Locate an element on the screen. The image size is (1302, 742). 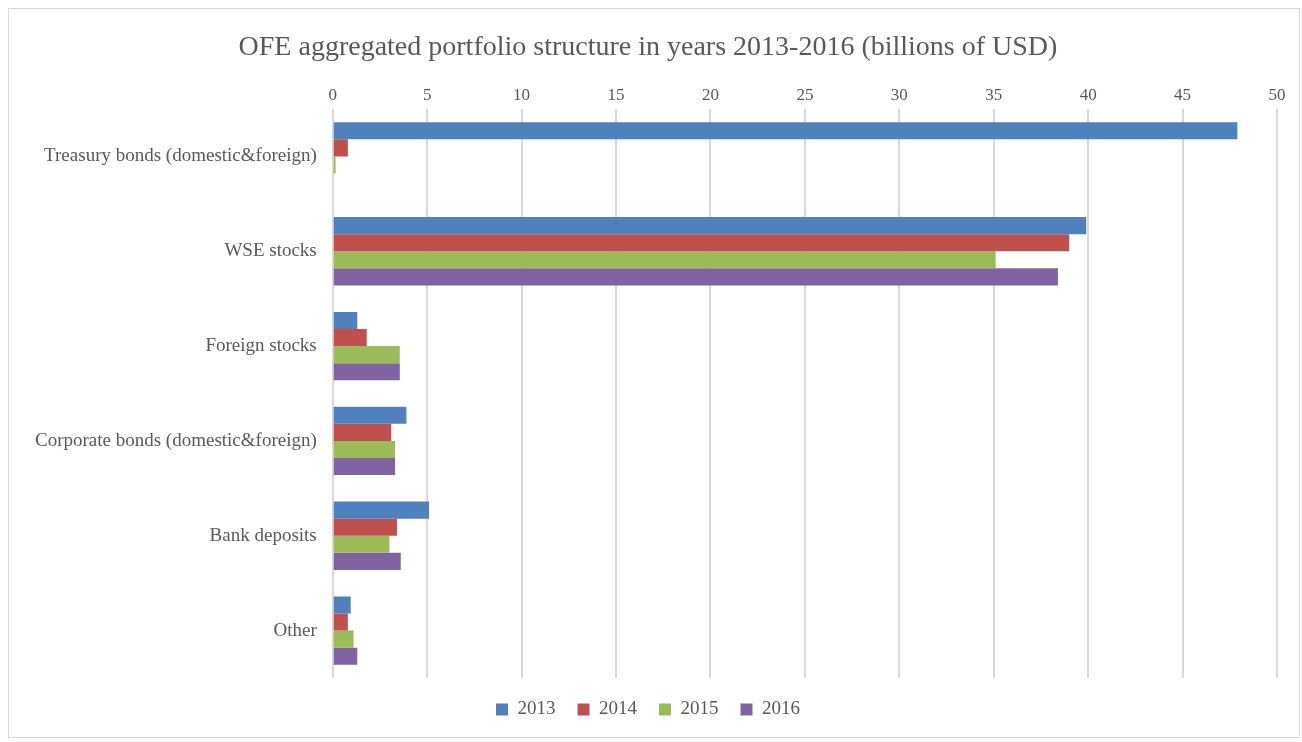
legend-label: 2013 is located at coordinates (536, 708).